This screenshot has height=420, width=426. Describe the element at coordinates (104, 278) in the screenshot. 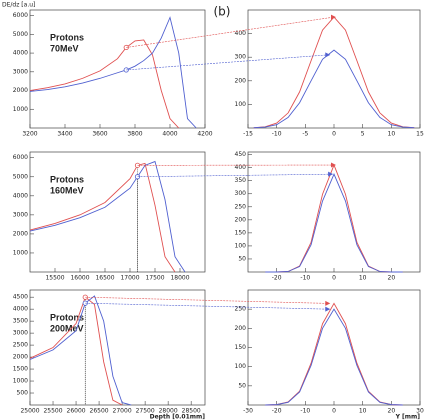

I see `x-tick-label: 16500` at that location.